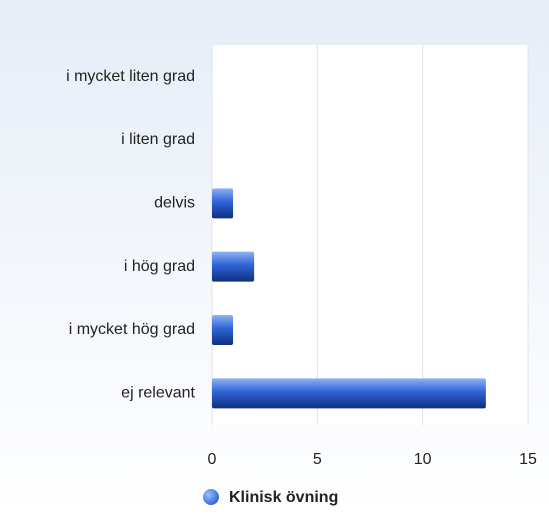  What do you see at coordinates (130, 76) in the screenshot?
I see `y-tick-label: i mycket liten grad` at bounding box center [130, 76].